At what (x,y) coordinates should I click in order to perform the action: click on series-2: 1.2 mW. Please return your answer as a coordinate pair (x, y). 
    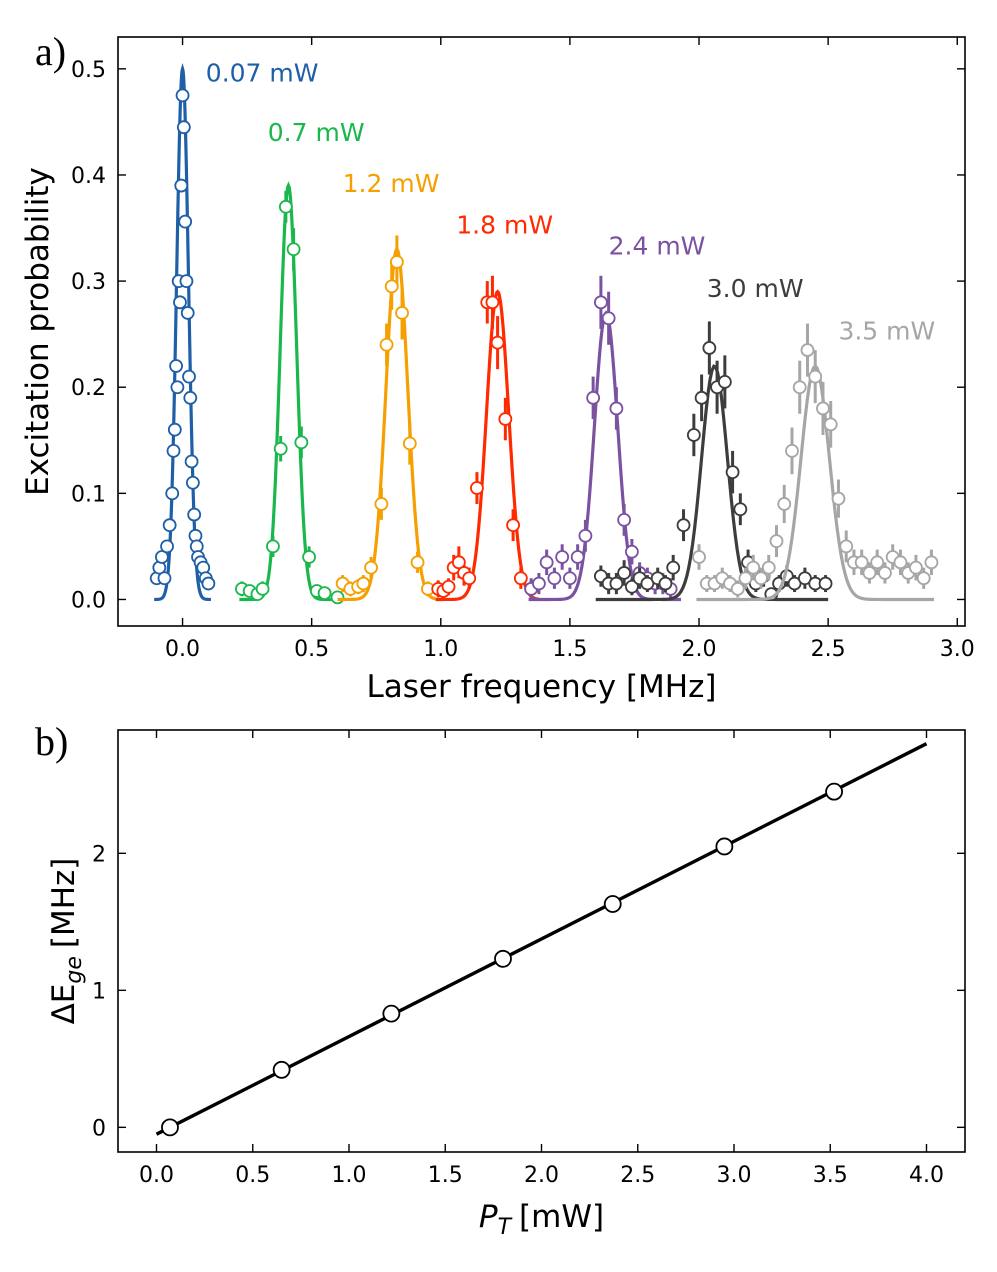
    Looking at the image, I should click on (387, 385).